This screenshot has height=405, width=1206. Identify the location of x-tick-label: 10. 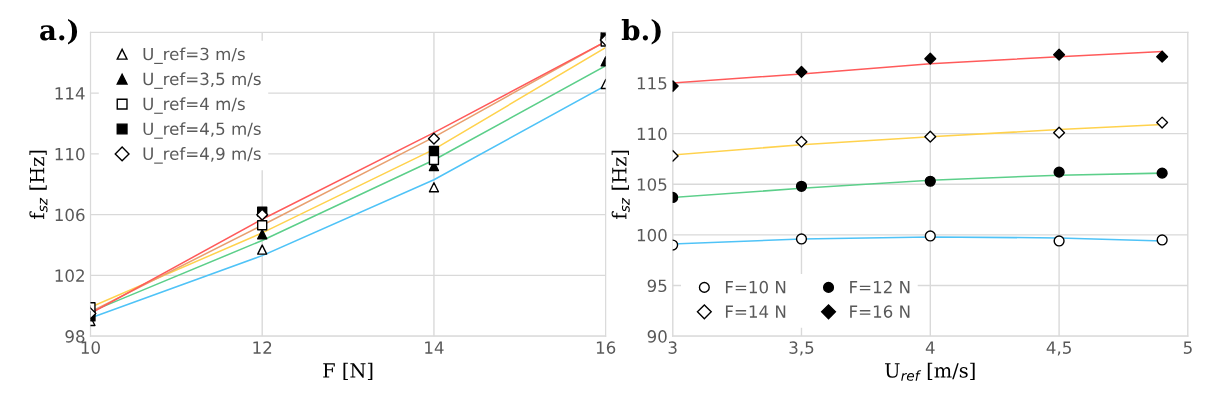
(90, 347).